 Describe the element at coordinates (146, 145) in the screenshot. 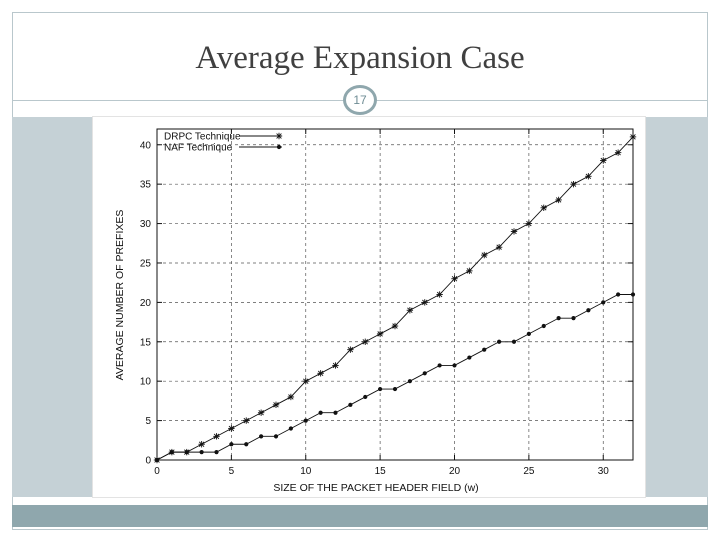

I see `y-tick-label: 40` at that location.